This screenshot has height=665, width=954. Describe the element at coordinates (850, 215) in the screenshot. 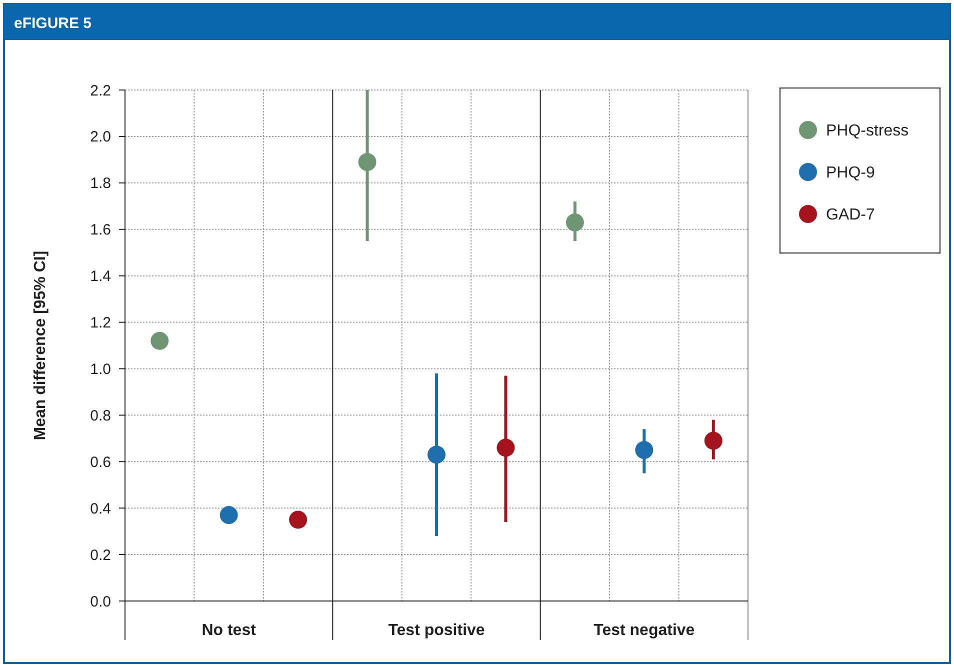

I see `legend-label: GAD-7` at that location.